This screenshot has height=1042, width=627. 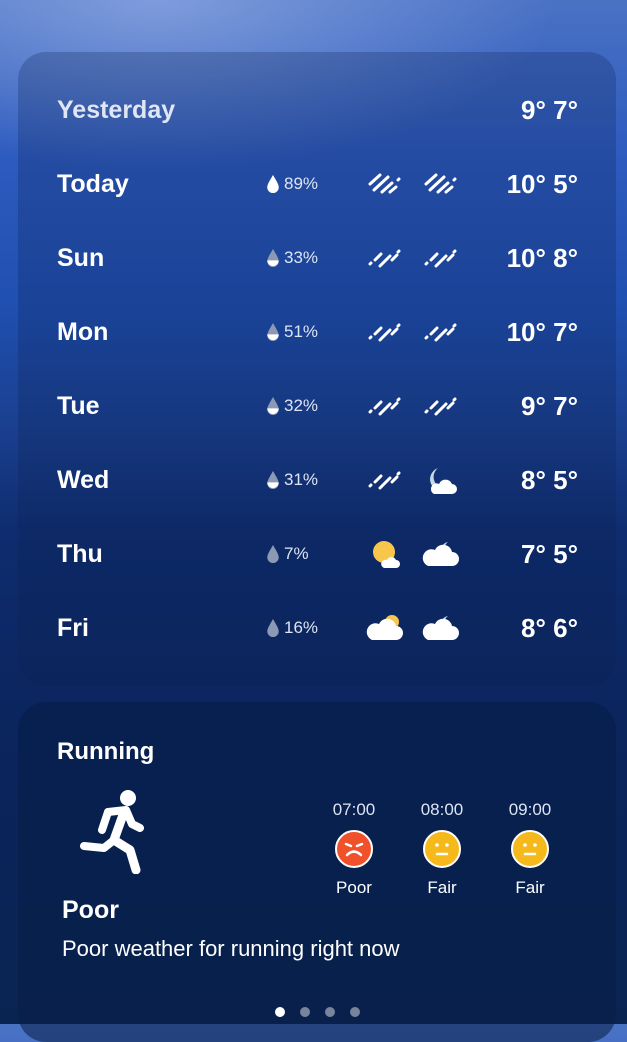 I want to click on runner-icon, so click(x=112, y=832).